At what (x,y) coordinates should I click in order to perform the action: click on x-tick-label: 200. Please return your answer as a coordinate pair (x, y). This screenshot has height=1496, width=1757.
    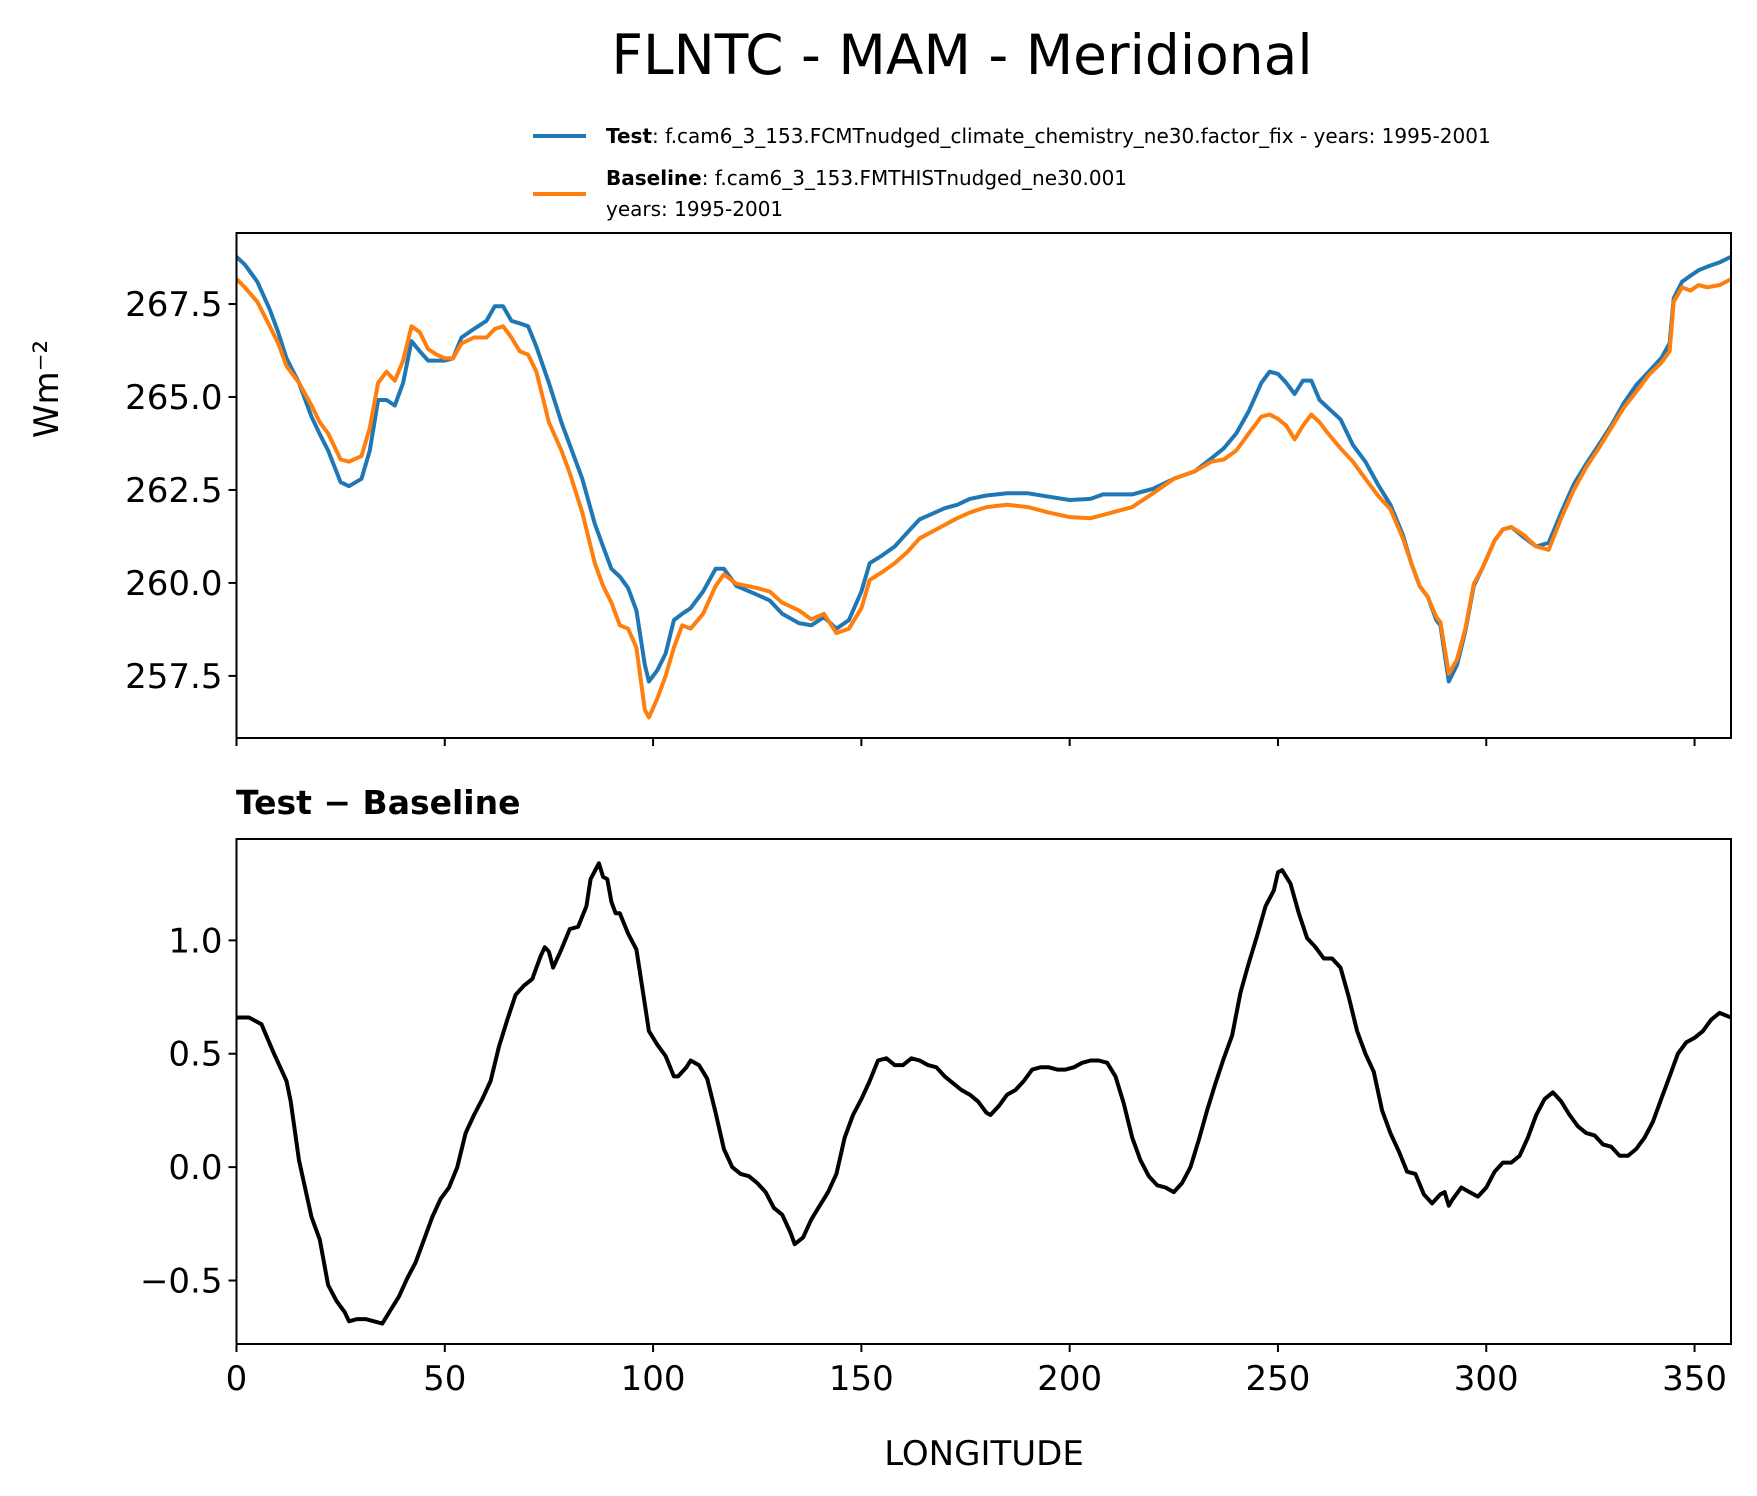
    Looking at the image, I should click on (1069, 1379).